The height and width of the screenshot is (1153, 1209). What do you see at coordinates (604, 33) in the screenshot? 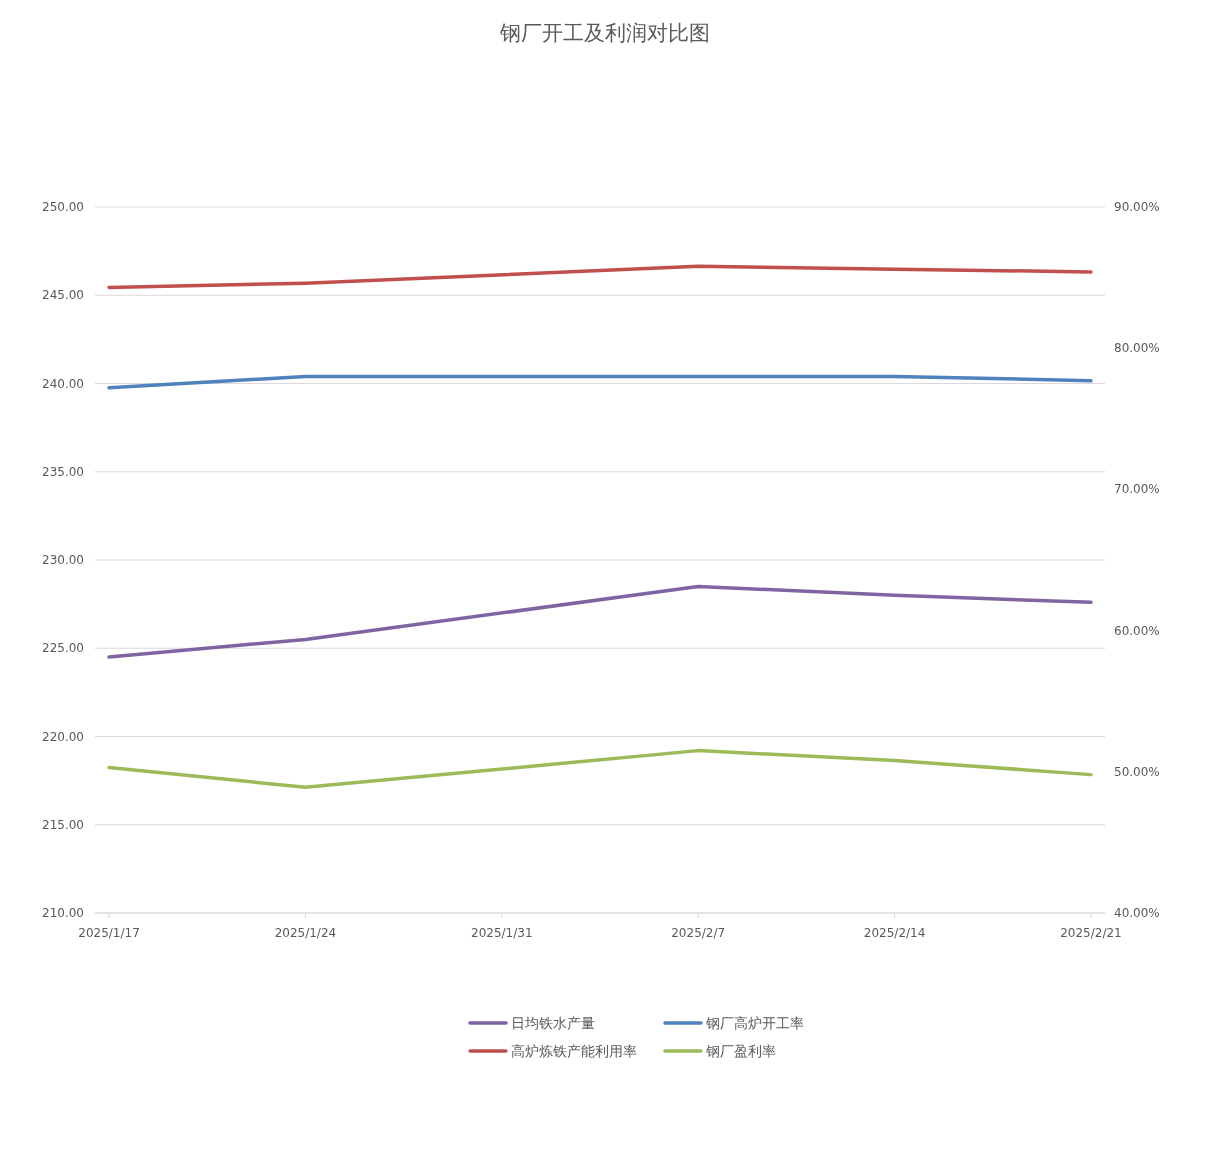
I see `chart-title: 钢厂开工及利润对比图` at bounding box center [604, 33].